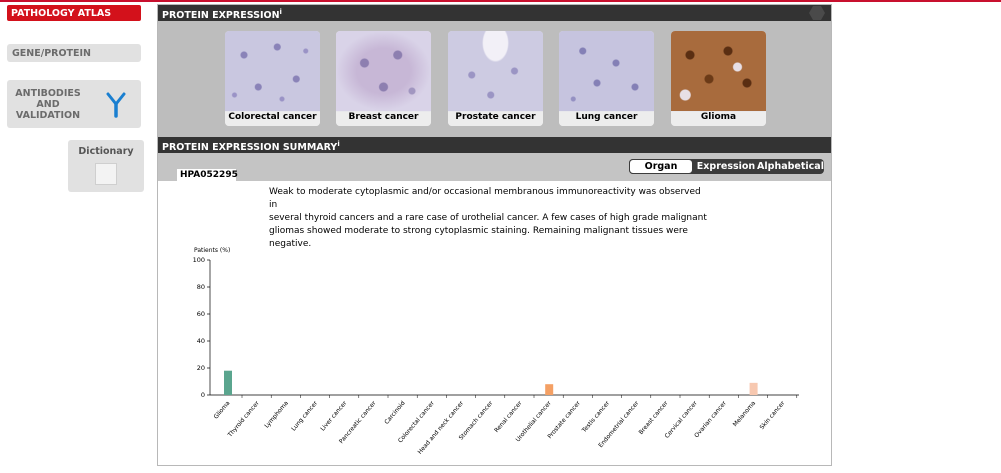 This screenshot has width=1001, height=473. I want to click on antibody-id-label: HPA052295, so click(207, 175).